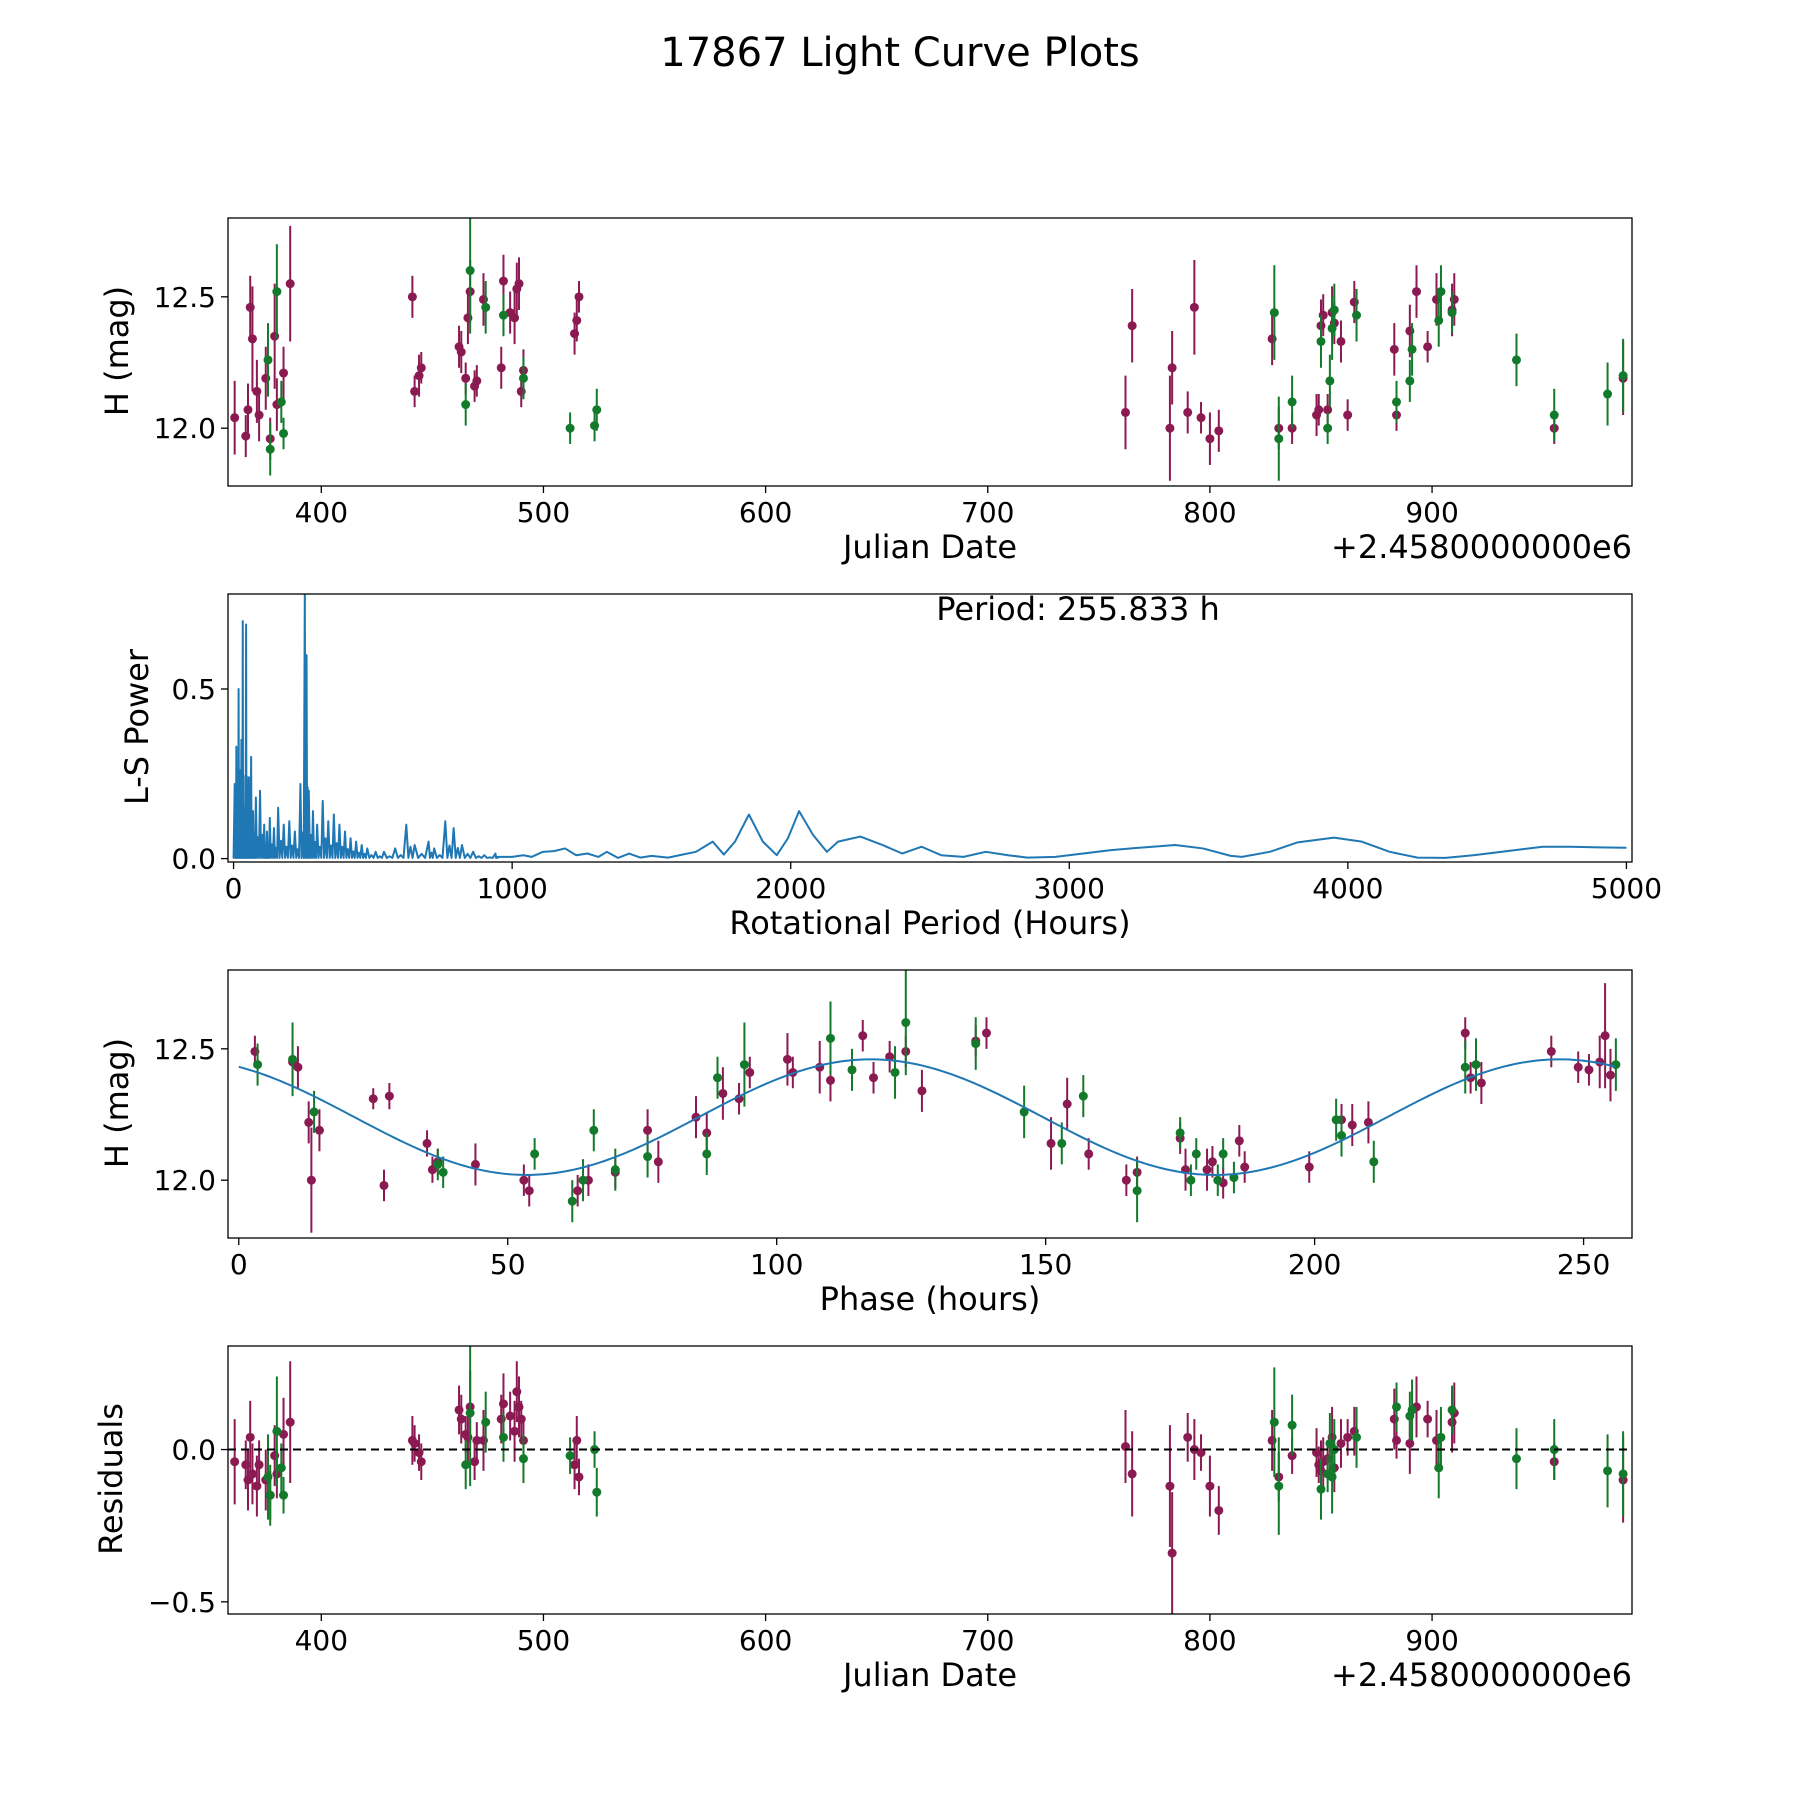  Describe the element at coordinates (945, 349) in the screenshot. I see `lightcurve-series-b` at that location.